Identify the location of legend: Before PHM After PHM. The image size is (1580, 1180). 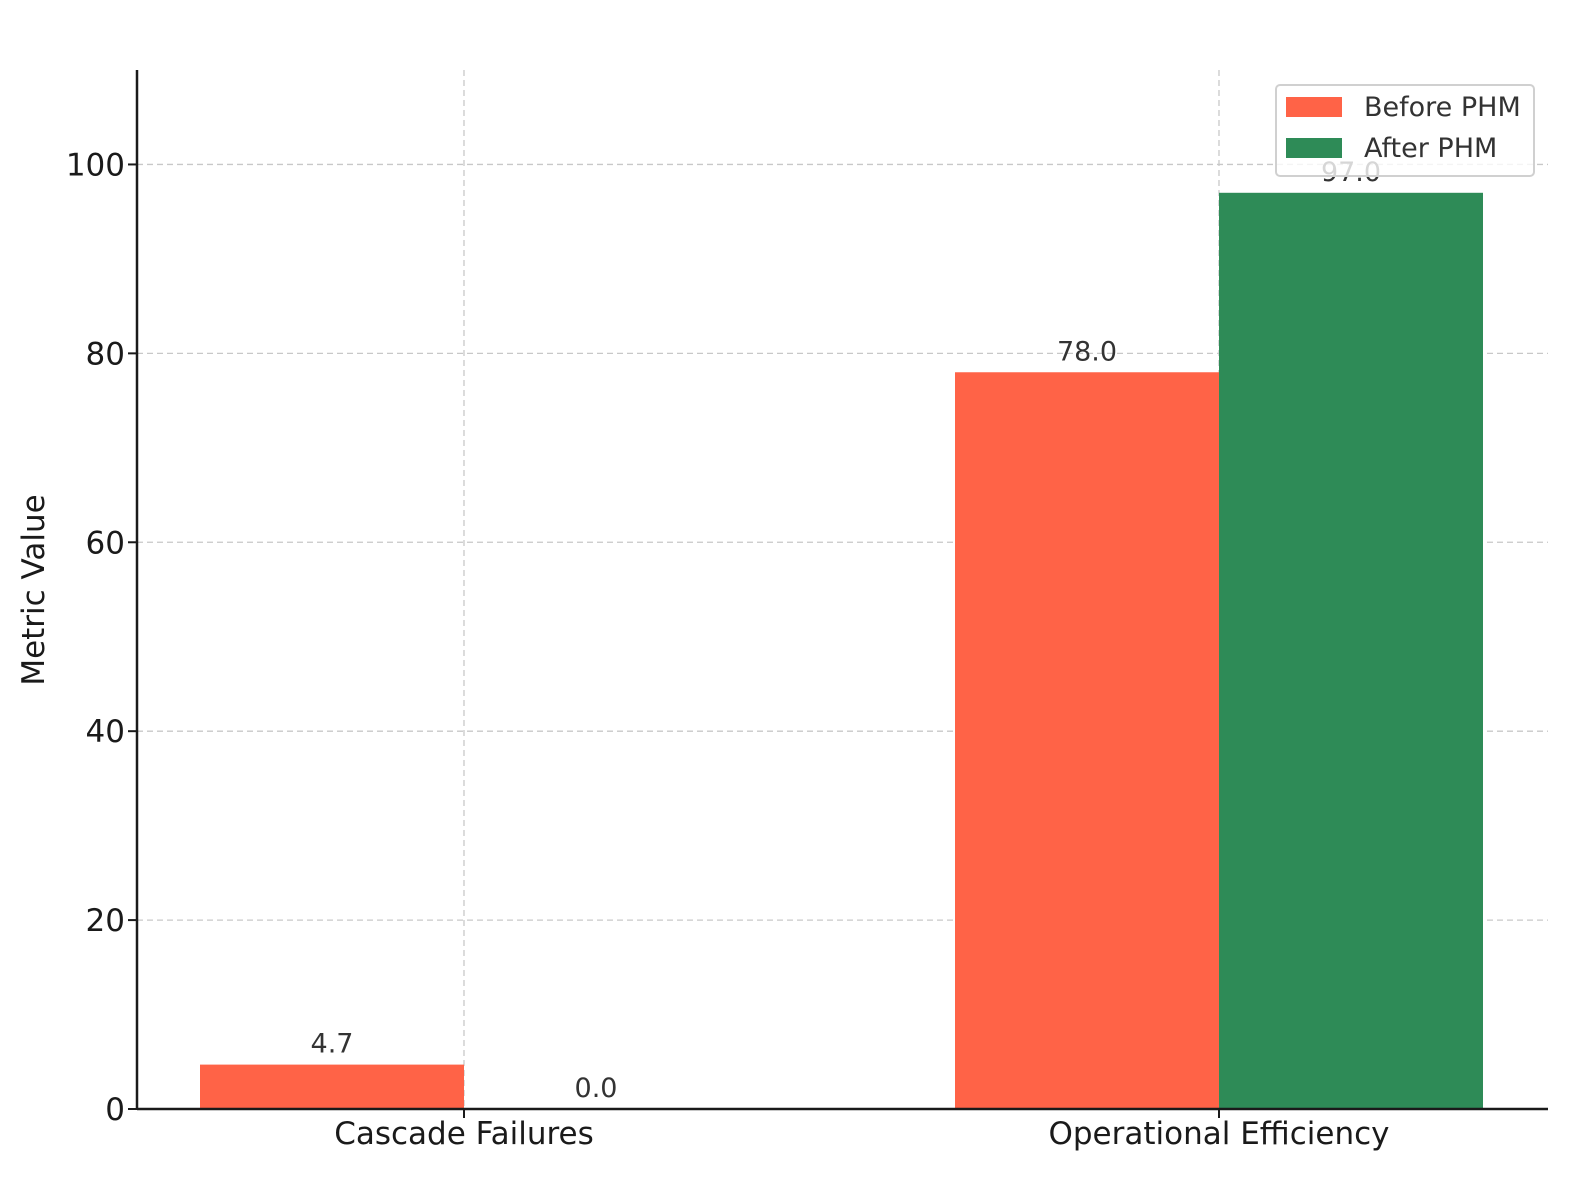
(1405, 130).